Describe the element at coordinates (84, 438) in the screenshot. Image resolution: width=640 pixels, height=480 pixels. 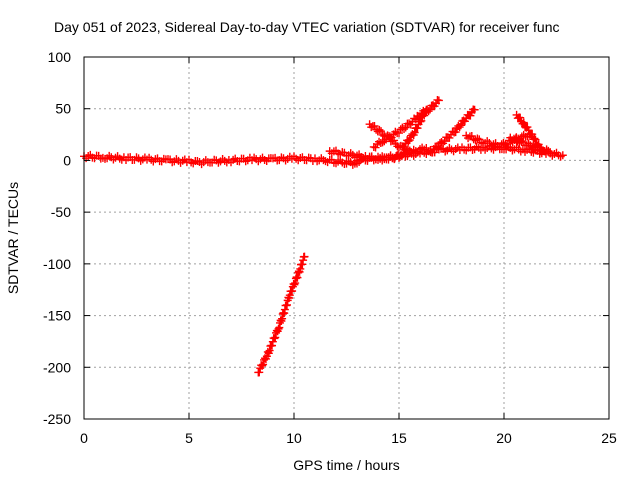
I see `x-tick-label: 0` at that location.